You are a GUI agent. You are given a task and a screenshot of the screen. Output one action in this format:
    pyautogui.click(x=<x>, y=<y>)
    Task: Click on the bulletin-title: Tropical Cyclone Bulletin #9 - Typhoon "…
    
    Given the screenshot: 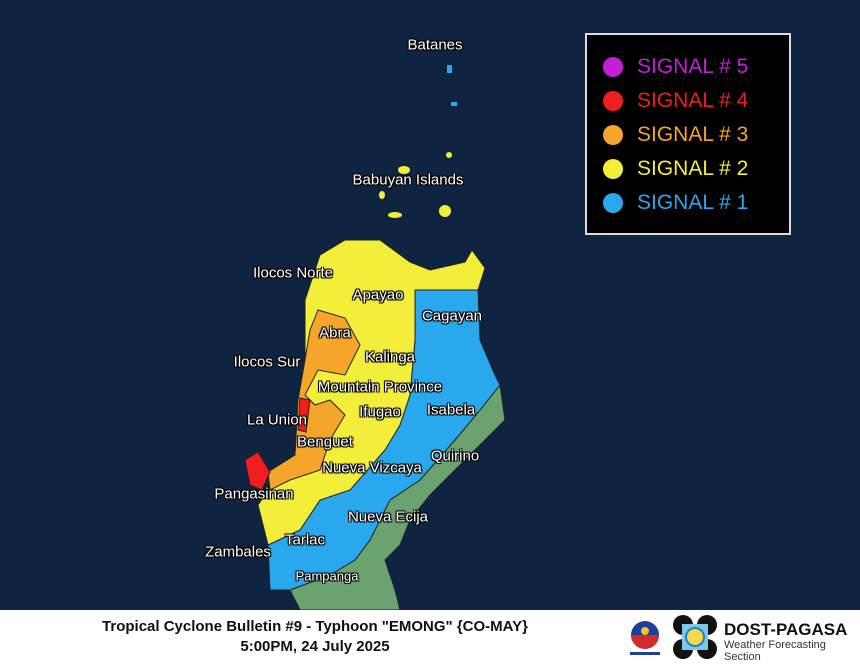 What is the action you would take?
    pyautogui.click(x=315, y=626)
    